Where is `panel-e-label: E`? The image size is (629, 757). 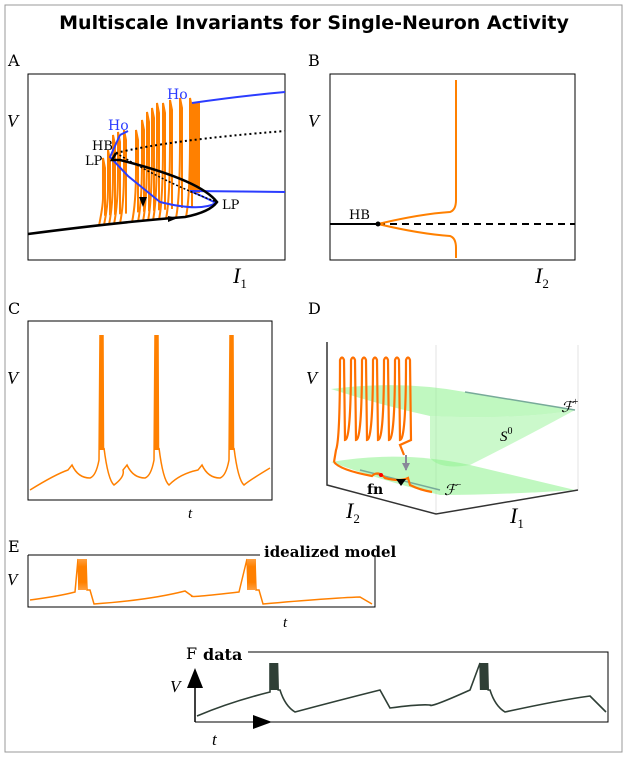
panel-e-label: E is located at coordinates (14, 546).